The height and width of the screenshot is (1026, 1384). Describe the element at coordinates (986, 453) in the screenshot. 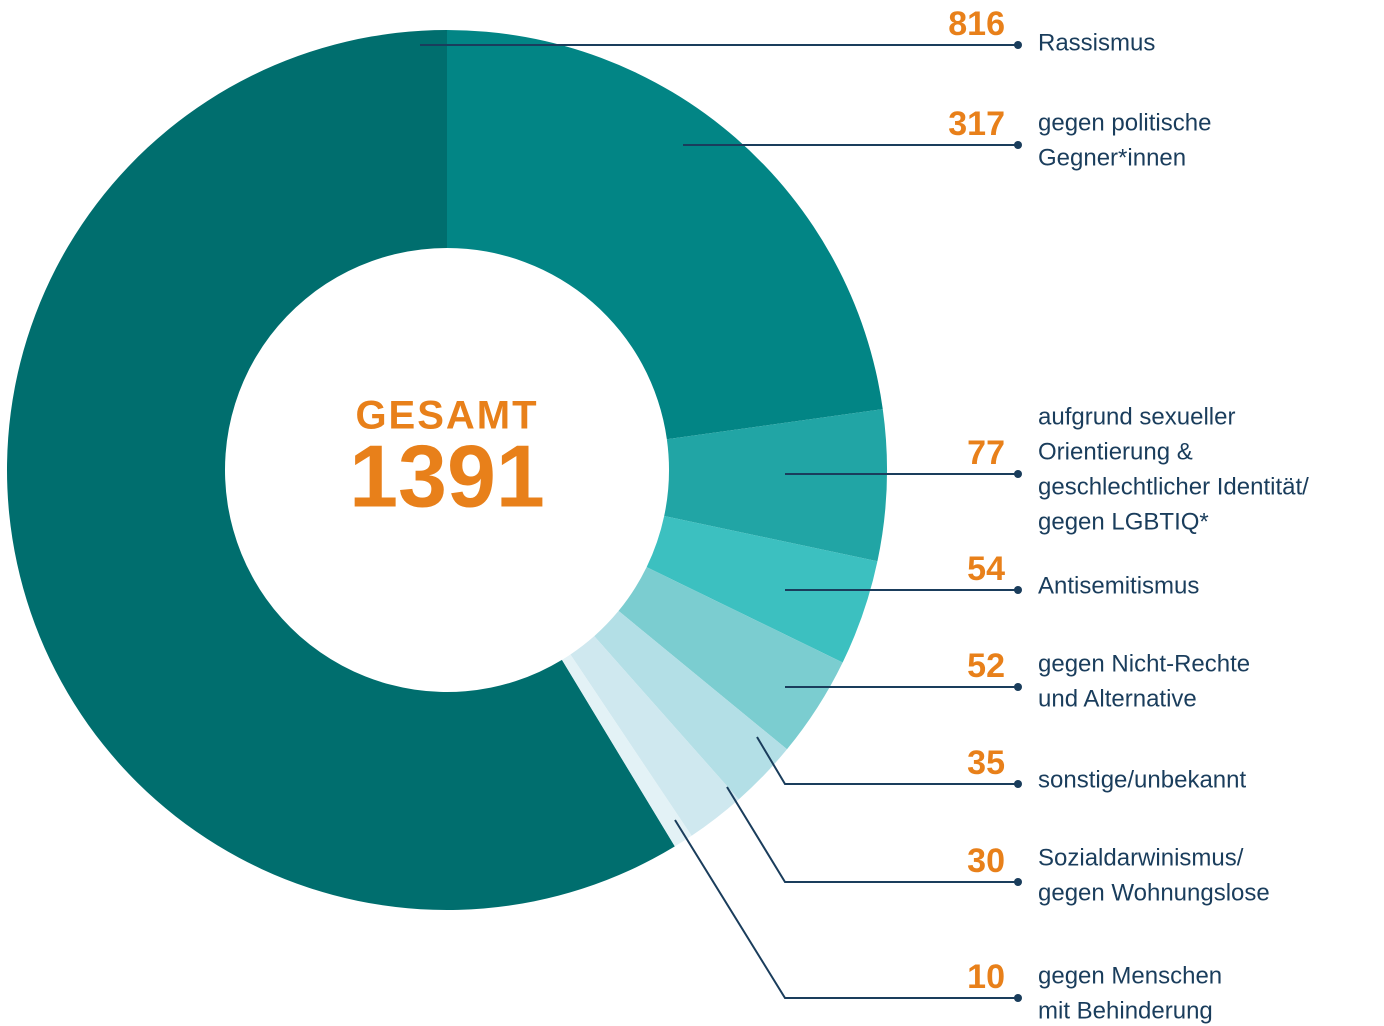

I see `value-label: 77` at that location.